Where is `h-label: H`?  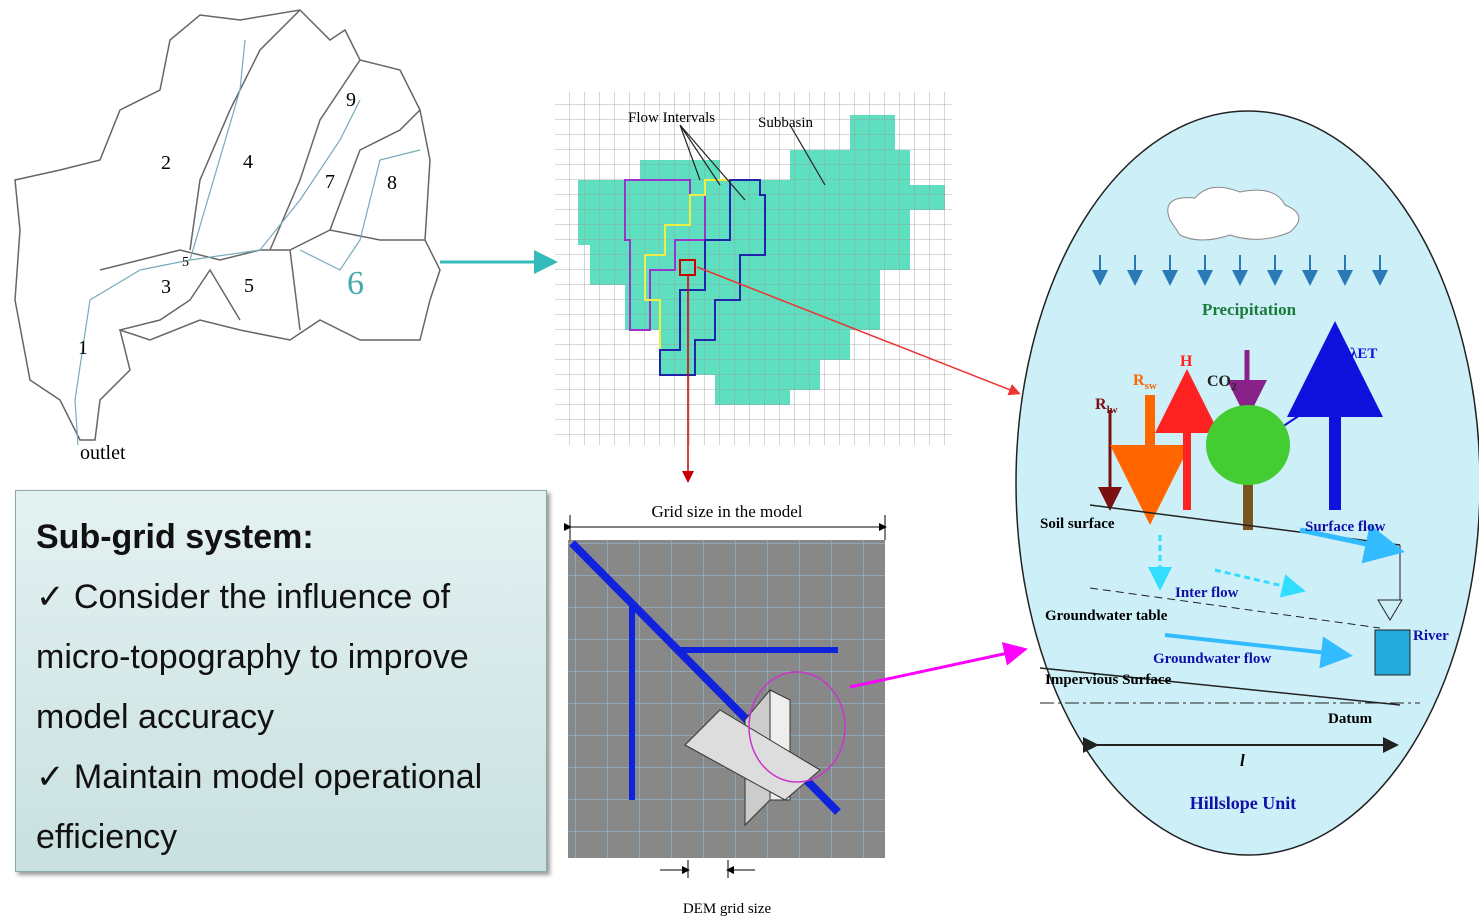
h-label: H is located at coordinates (1186, 361).